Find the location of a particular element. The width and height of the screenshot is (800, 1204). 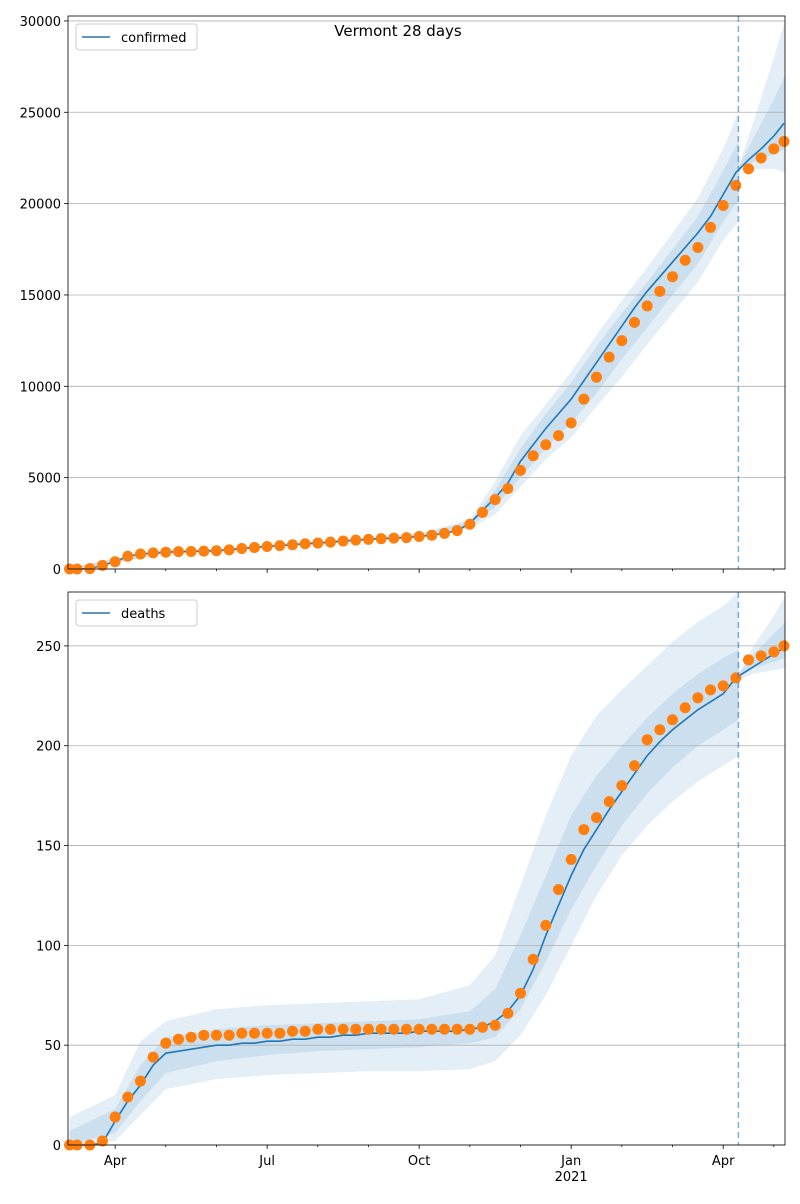

x-tick-sublabel: 2021 is located at coordinates (571, 1177).